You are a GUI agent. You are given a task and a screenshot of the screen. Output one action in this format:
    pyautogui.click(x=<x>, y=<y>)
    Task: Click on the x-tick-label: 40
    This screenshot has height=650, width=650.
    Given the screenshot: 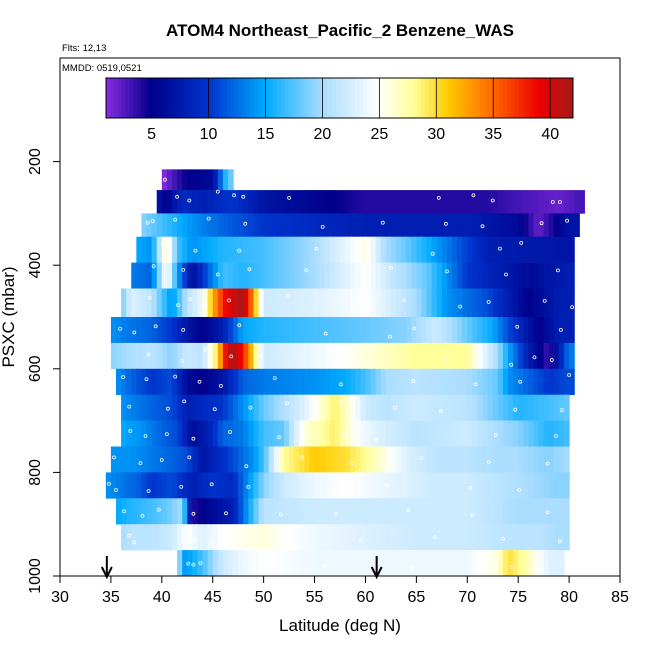 What is the action you would take?
    pyautogui.click(x=162, y=597)
    